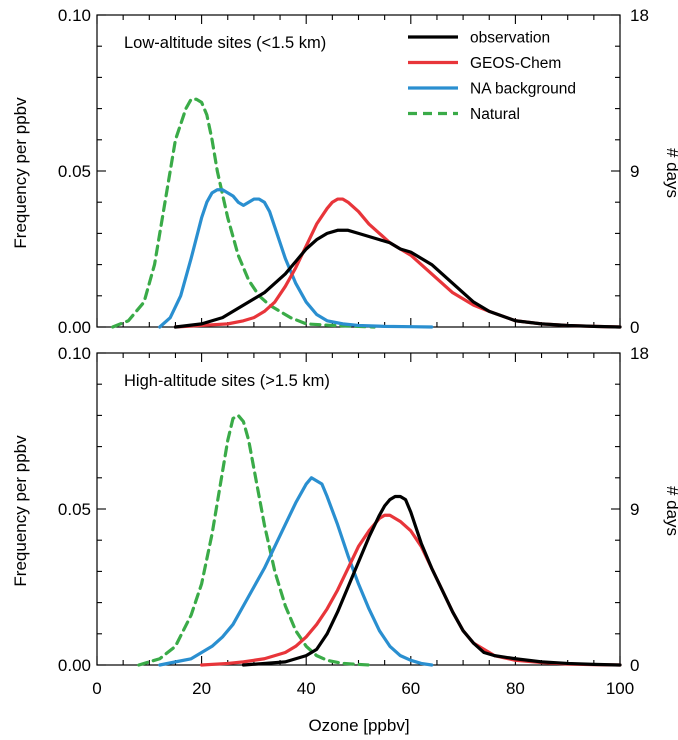 The image size is (678, 740). Describe the element at coordinates (201, 688) in the screenshot. I see `x-tick-label: 20` at that location.